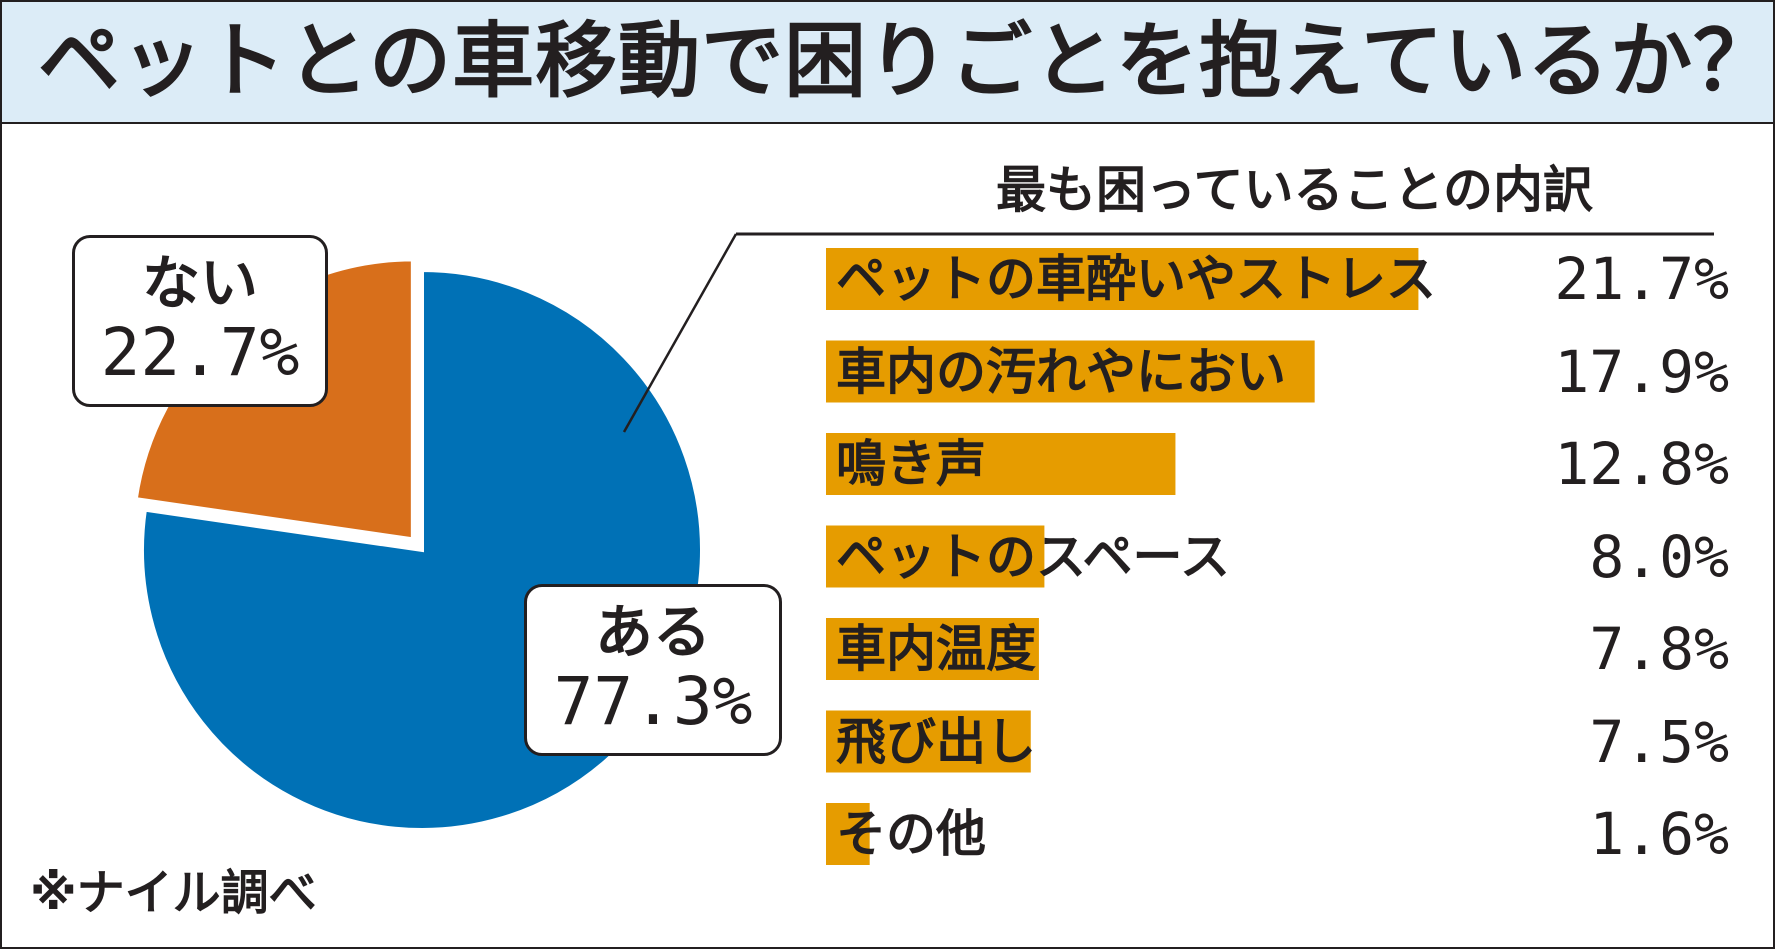 The image size is (1775, 949). What do you see at coordinates (1659, 834) in the screenshot?
I see `bar-value-label-6: 1.6%` at bounding box center [1659, 834].